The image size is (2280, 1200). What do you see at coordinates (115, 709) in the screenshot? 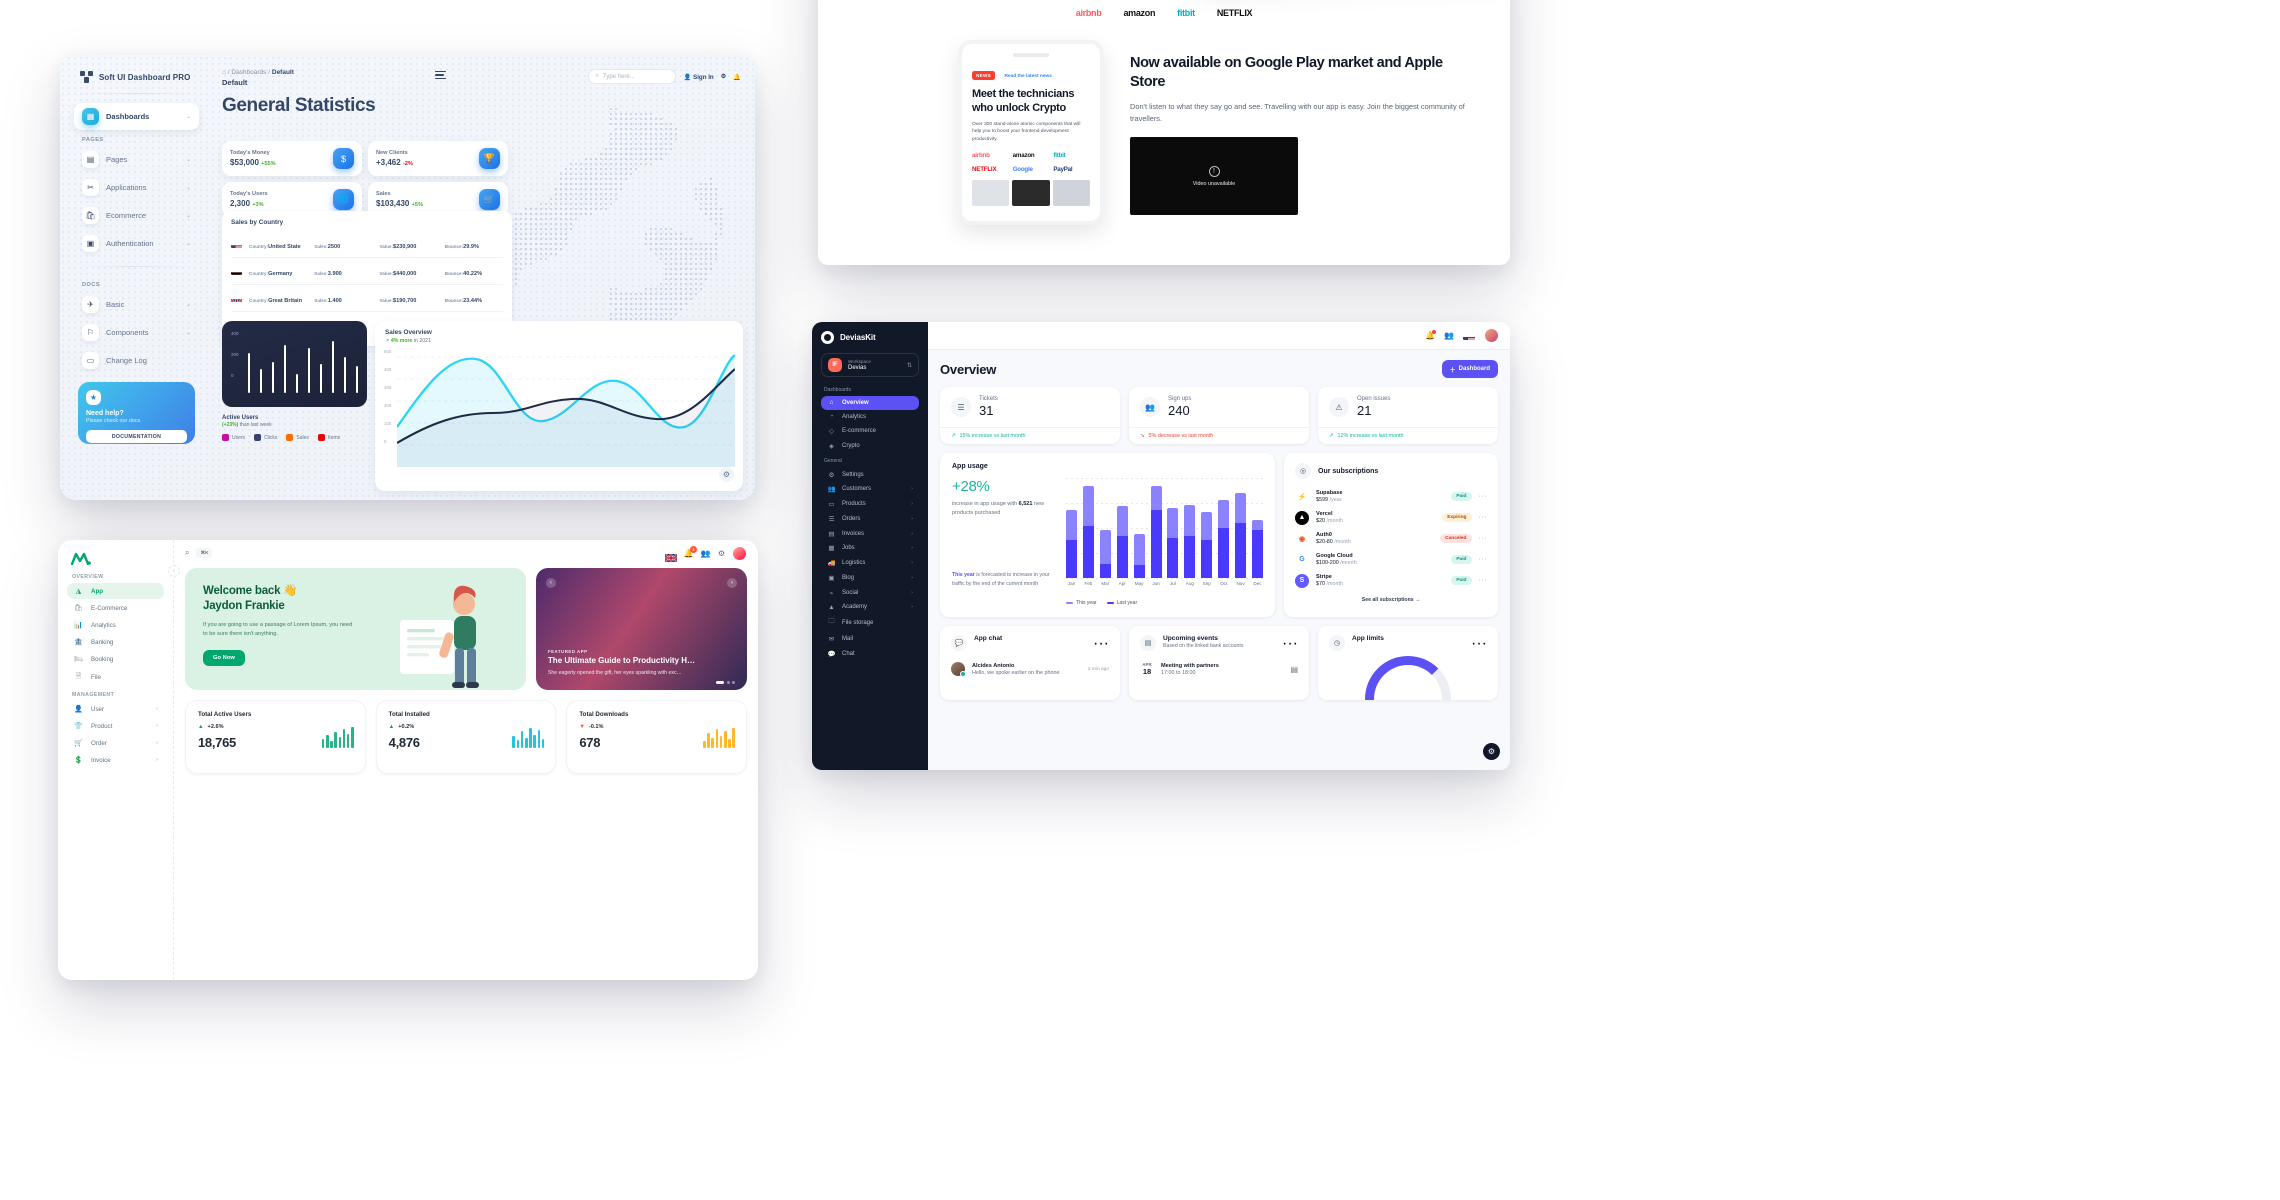
I see `sidebar-item-user: 👤 User ›` at bounding box center [115, 709].